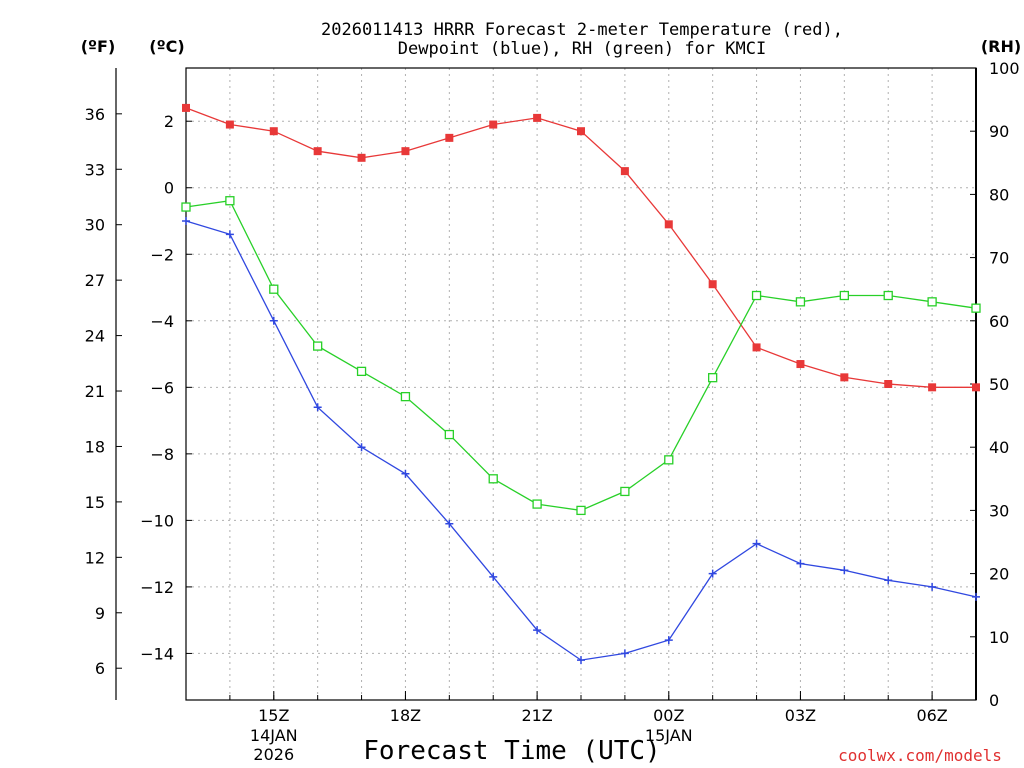 The height and width of the screenshot is (768, 1024). Describe the element at coordinates (999, 384) in the screenshot. I see `rh-tick-label: 50` at that location.